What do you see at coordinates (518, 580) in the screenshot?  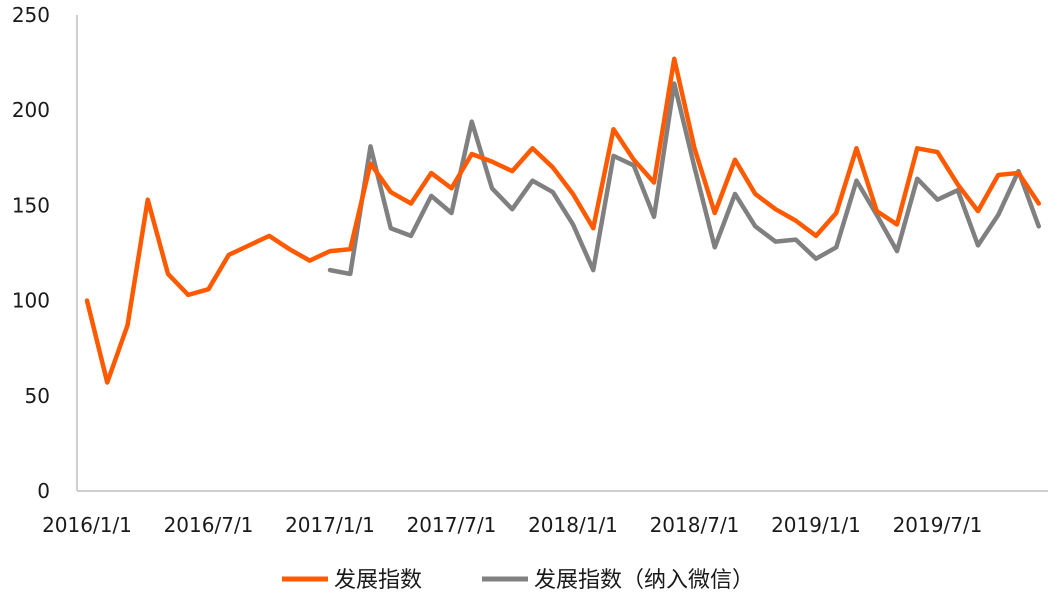 I see `legend: 发展指数 发展指数（纳入微信）` at bounding box center [518, 580].